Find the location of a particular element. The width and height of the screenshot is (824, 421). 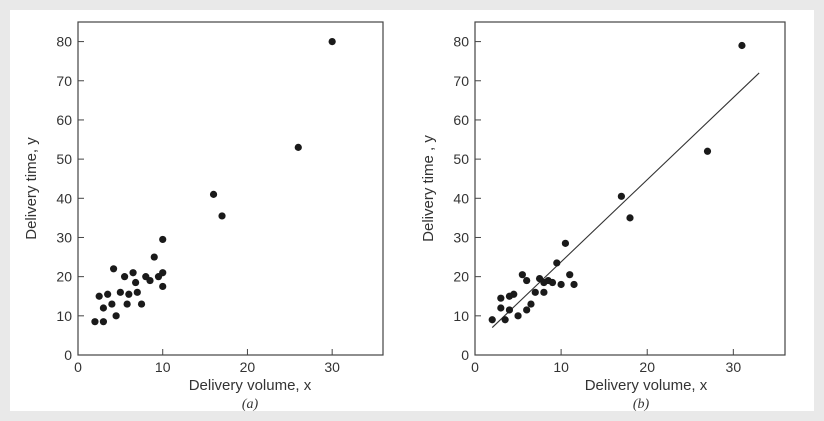

y-axis-label-a: Delivery time, y is located at coordinates (31, 188).